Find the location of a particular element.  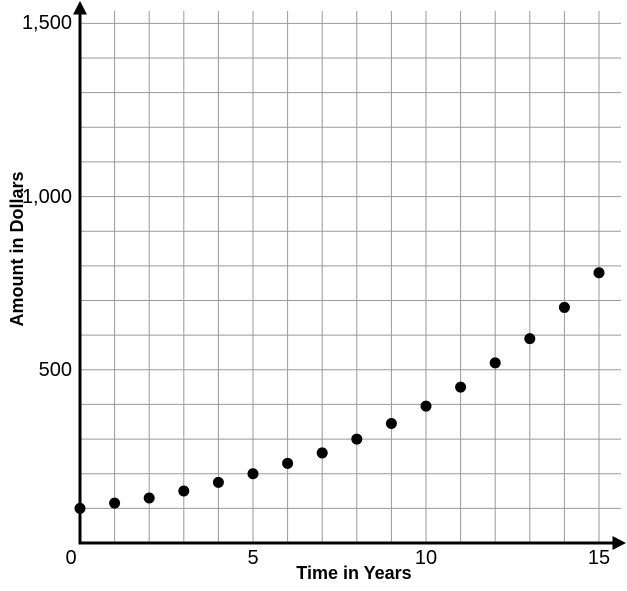

x-tick-label: 5 is located at coordinates (253, 558).